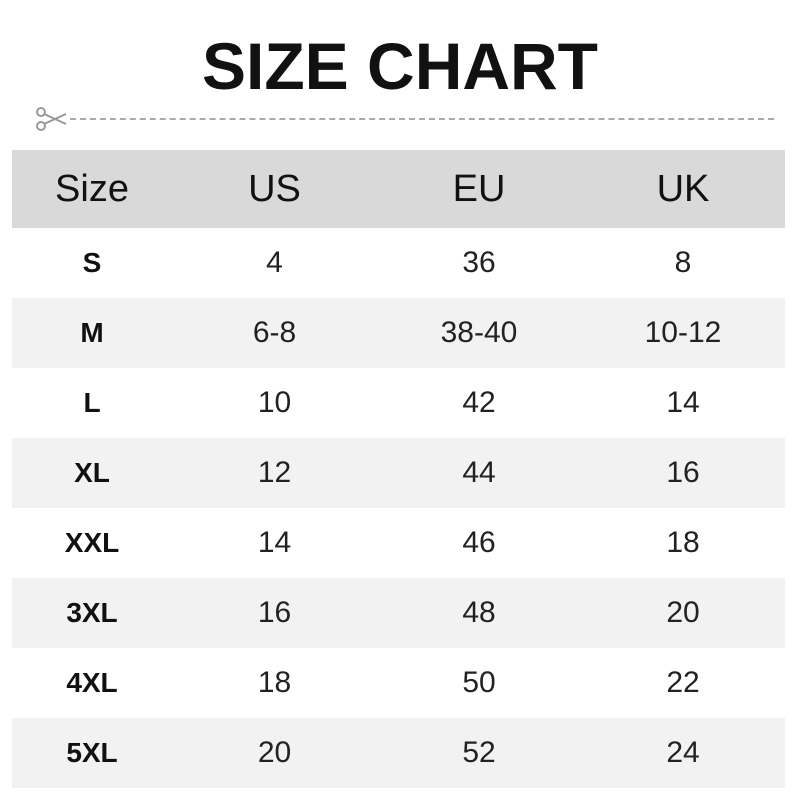 This screenshot has width=800, height=800. Describe the element at coordinates (479, 542) in the screenshot. I see `value-cell: 46` at that location.